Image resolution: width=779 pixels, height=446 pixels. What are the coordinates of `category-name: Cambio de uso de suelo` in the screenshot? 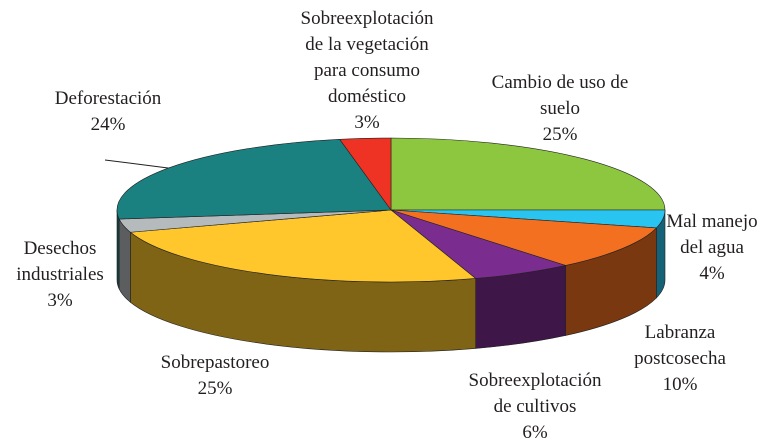 It's located at (560, 95).